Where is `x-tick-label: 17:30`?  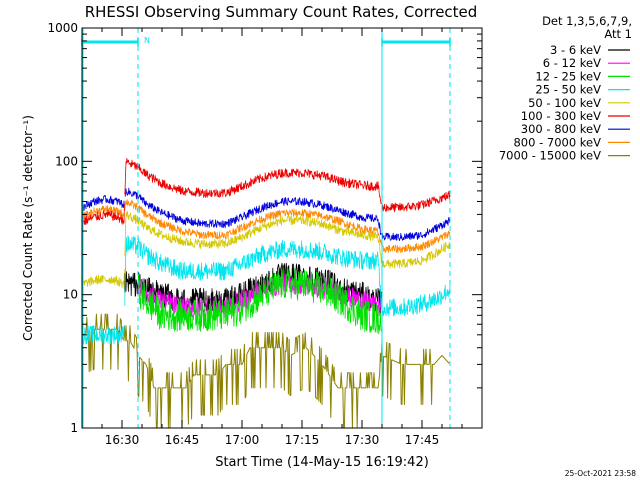 x-tick-label: 17:30 is located at coordinates (362, 440).